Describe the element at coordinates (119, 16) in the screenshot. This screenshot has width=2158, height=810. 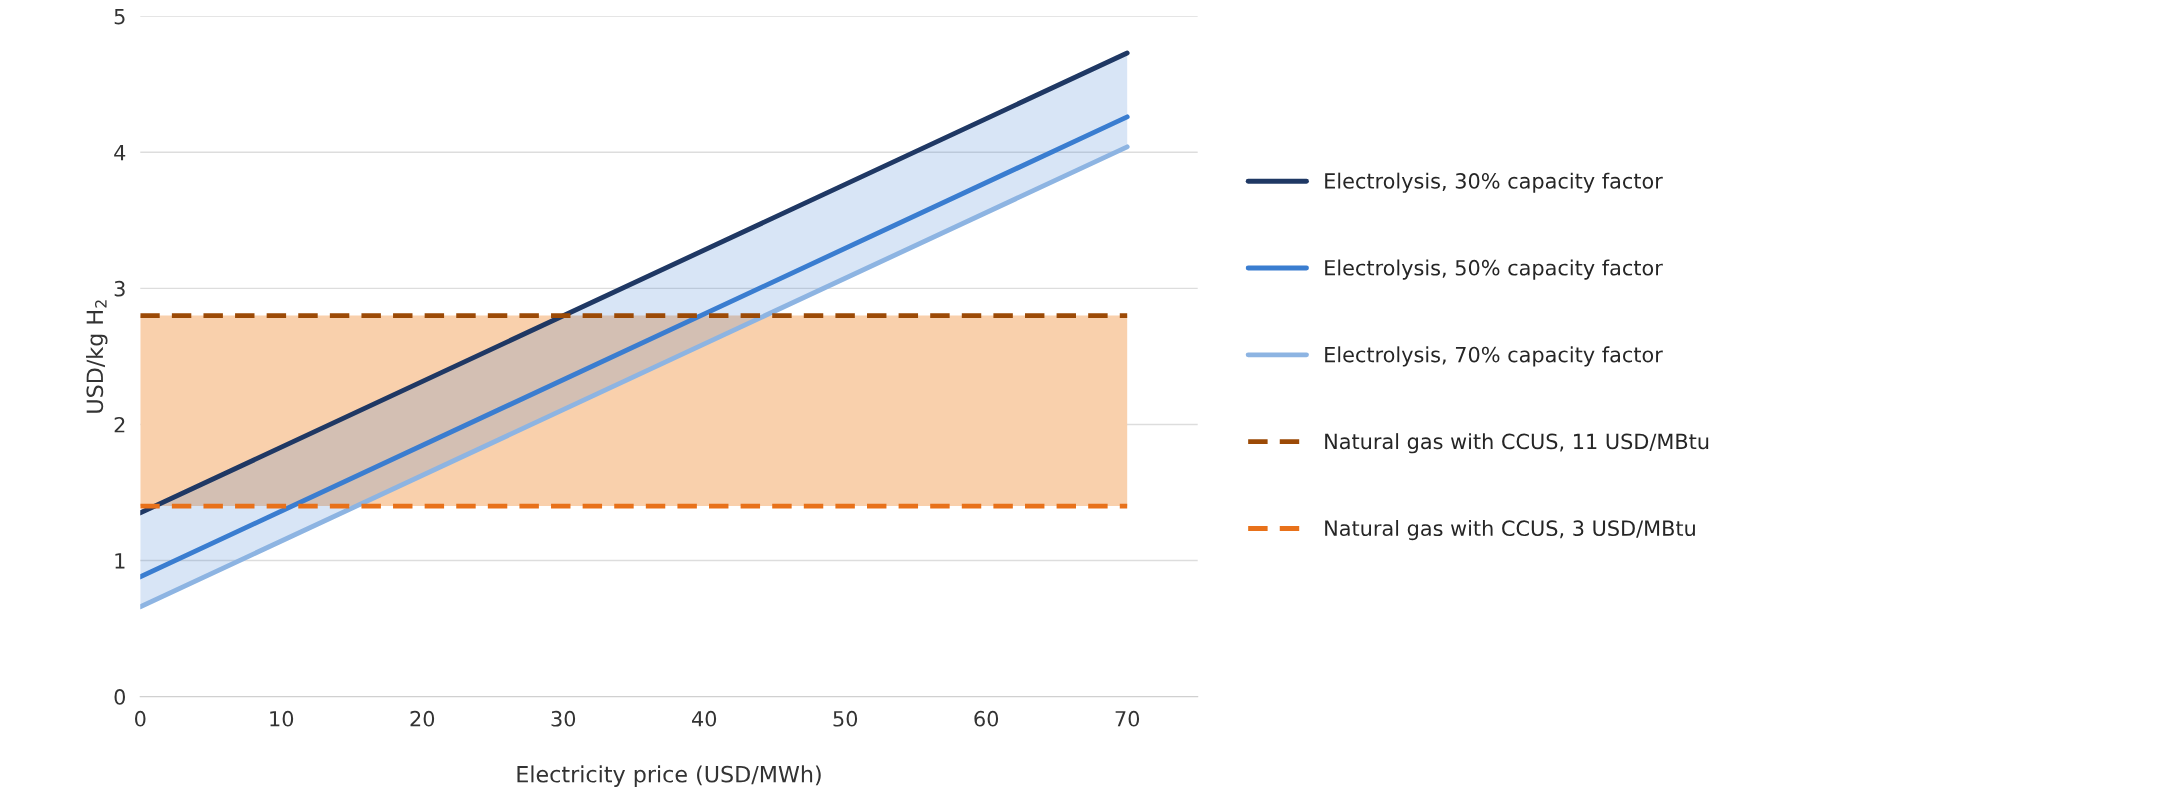
I see `y-tick-label: 5` at that location.